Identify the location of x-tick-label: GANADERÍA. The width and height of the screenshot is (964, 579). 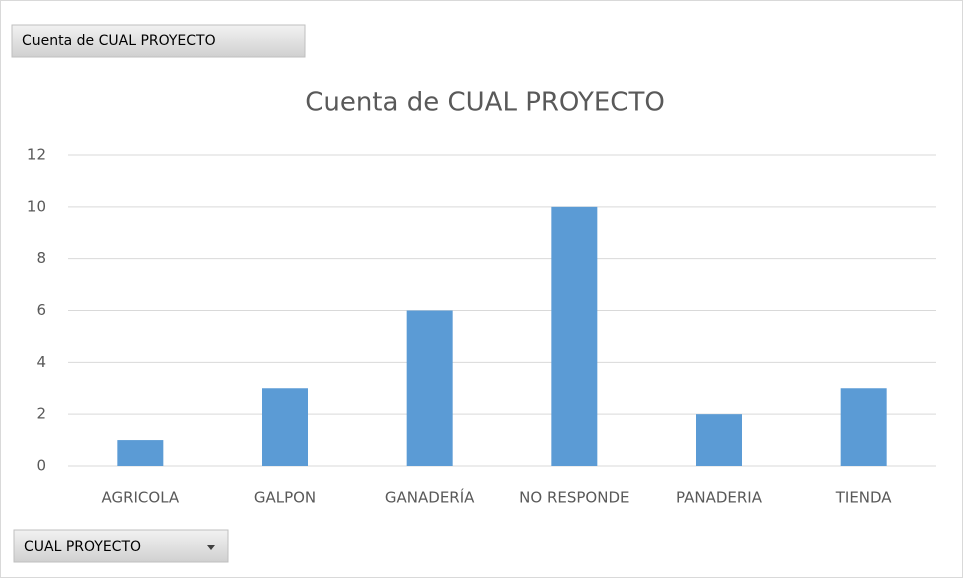
(430, 497).